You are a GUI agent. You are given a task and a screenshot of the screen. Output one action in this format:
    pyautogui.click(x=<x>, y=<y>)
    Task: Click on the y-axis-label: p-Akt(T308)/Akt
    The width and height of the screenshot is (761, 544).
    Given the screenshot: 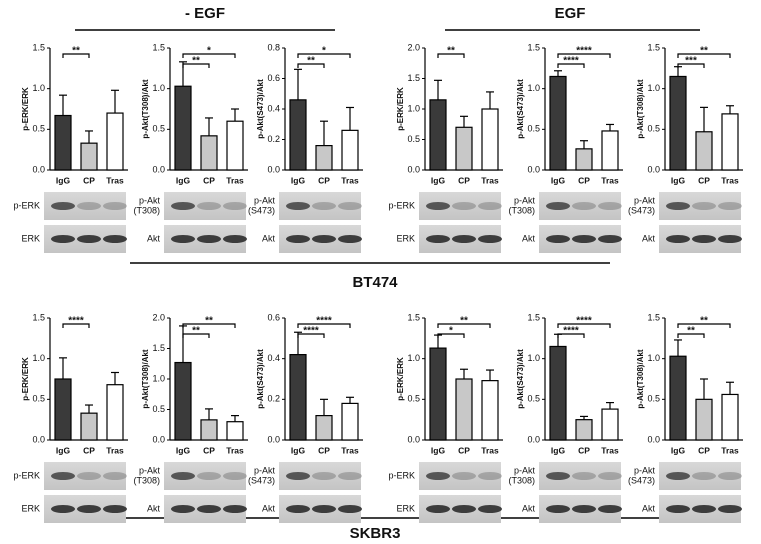 What is the action you would take?
    pyautogui.click(x=640, y=108)
    